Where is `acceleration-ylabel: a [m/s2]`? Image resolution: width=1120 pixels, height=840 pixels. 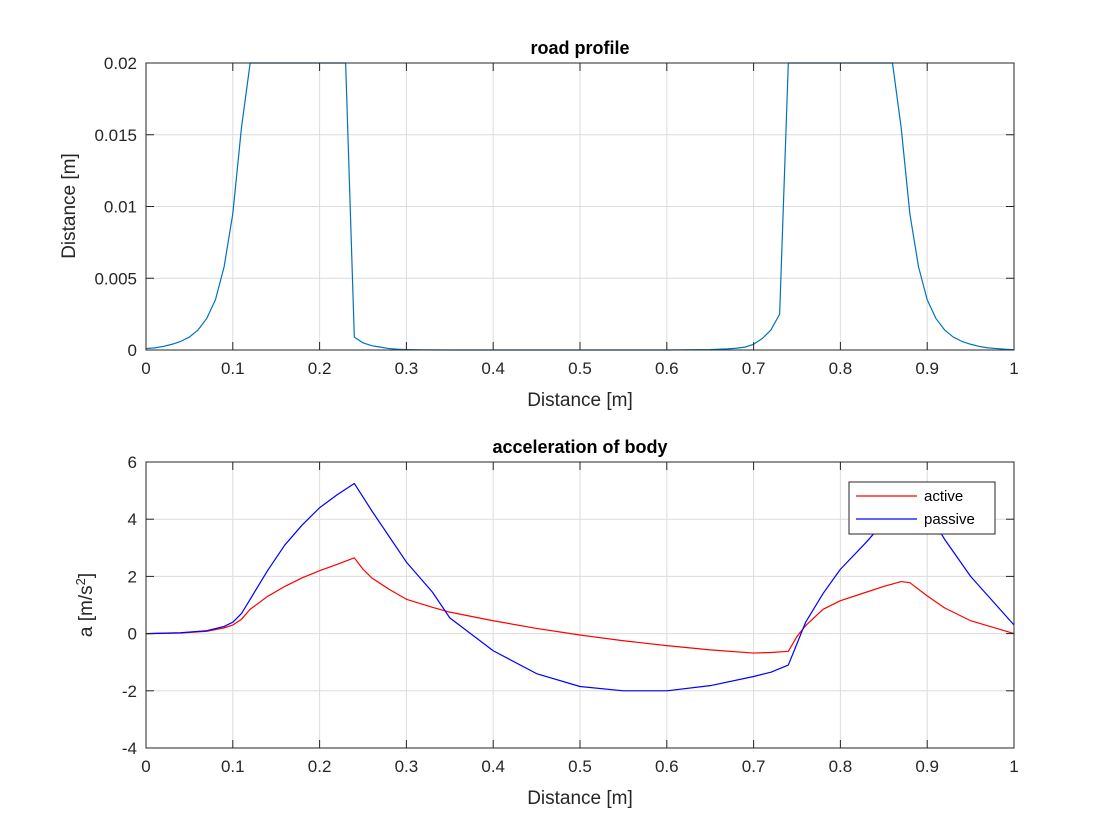 acceleration-ylabel: a [m/s2] is located at coordinates (85, 605).